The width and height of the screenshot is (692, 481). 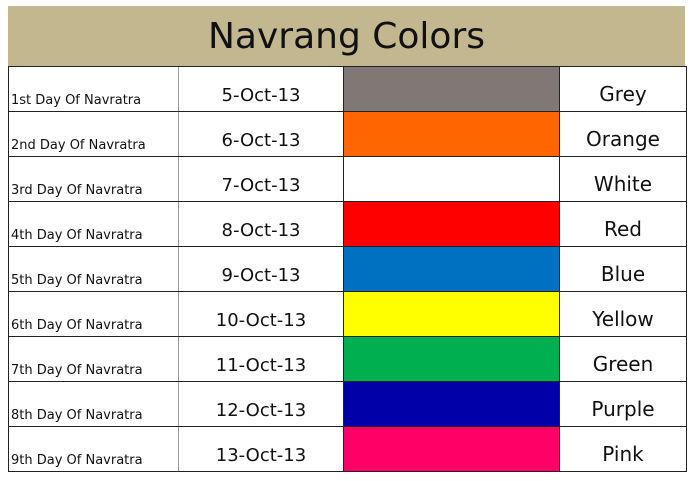 What do you see at coordinates (261, 449) in the screenshot?
I see `date-cell: 13-Oct-13` at bounding box center [261, 449].